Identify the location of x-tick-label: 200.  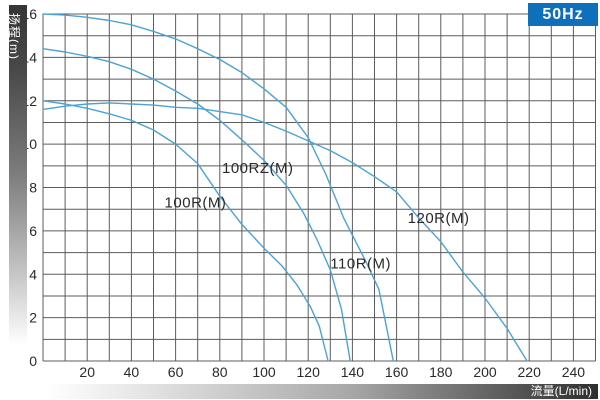
(485, 372).